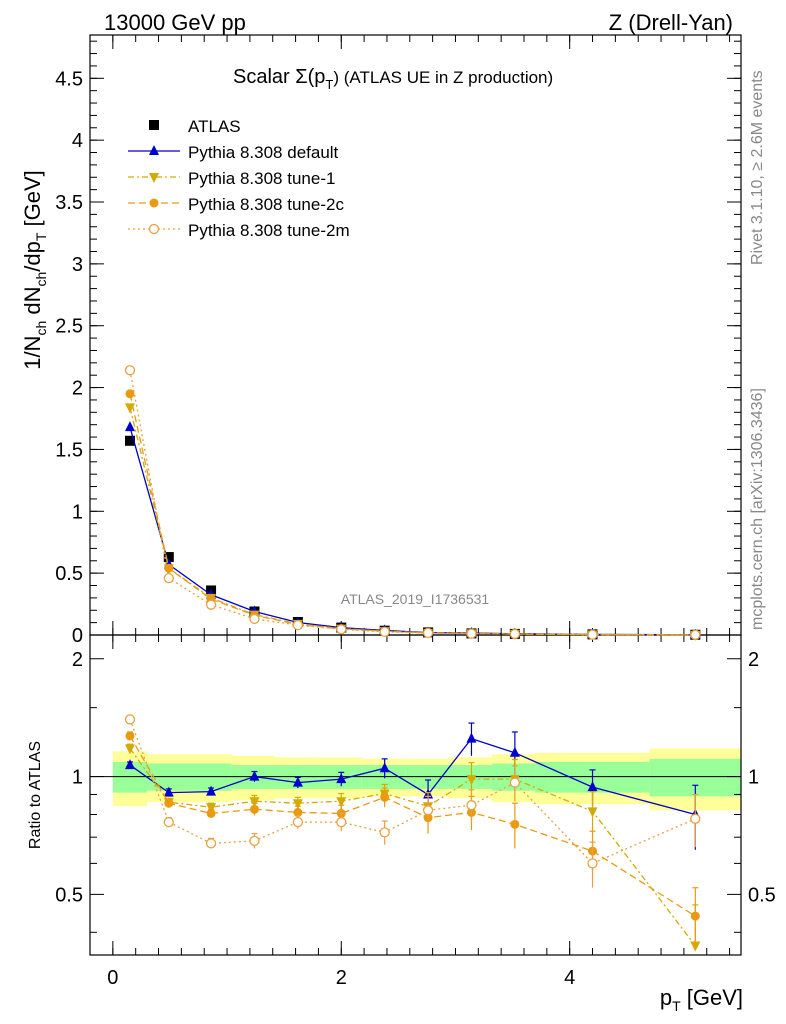 The width and height of the screenshot is (786, 1024). Describe the element at coordinates (753, 660) in the screenshot. I see `ratio-tick-label-right: 2` at that location.